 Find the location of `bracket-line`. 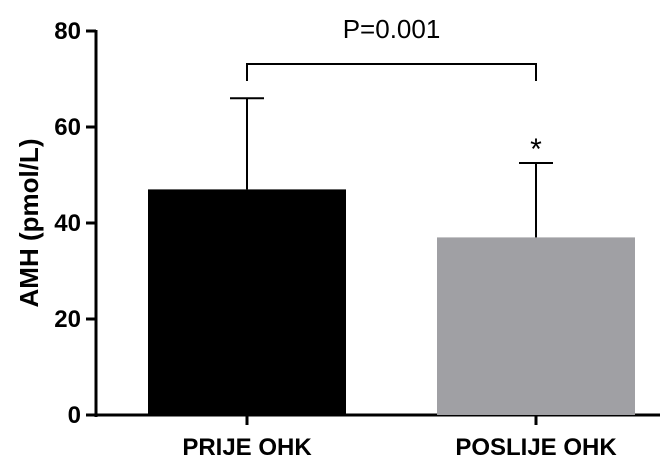

bracket-line is located at coordinates (391, 72).